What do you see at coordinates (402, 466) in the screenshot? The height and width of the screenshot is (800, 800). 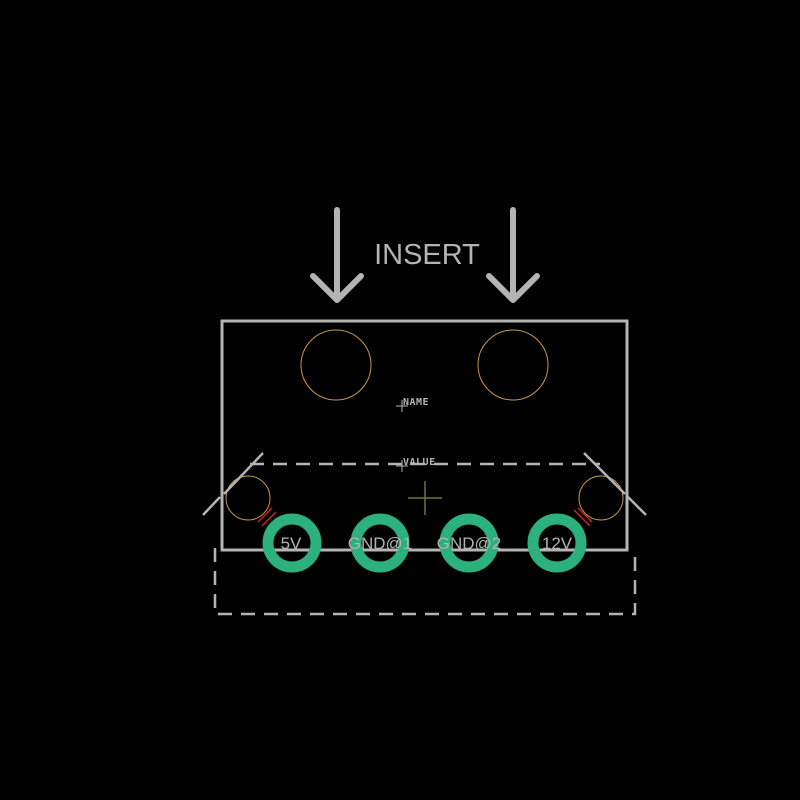 I see `value-origin-marker` at bounding box center [402, 466].